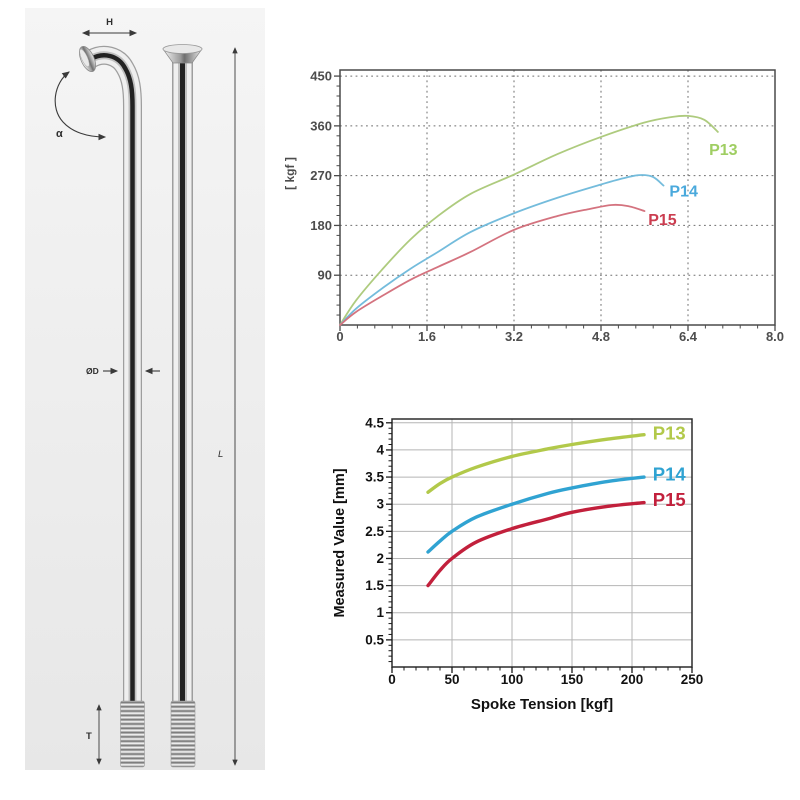 This screenshot has width=800, height=800. What do you see at coordinates (775, 336) in the screenshot?
I see `x-tick-label: 8.0` at bounding box center [775, 336].